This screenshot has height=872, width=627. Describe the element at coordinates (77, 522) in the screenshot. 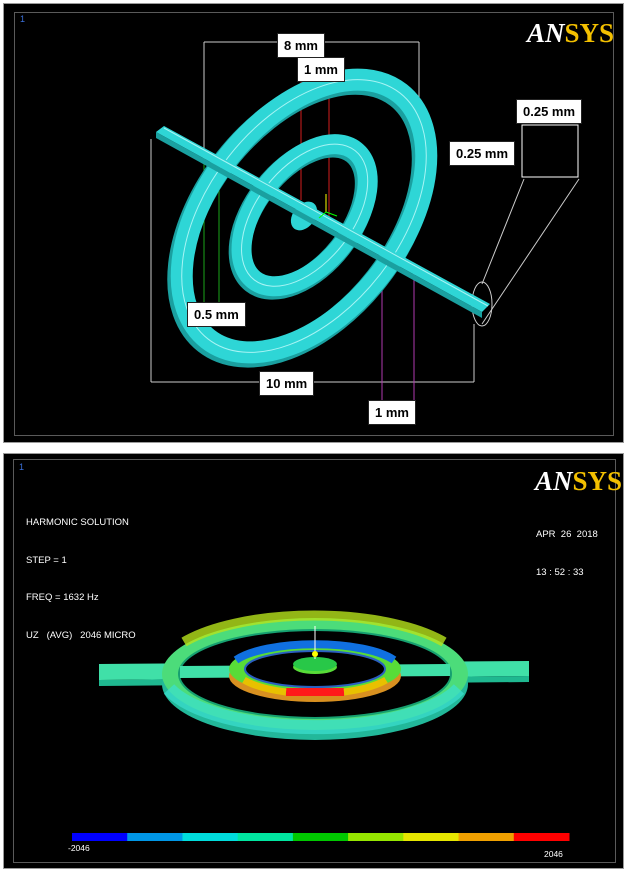

I see `info-line-1: HARMONIC SOLUTION` at that location.